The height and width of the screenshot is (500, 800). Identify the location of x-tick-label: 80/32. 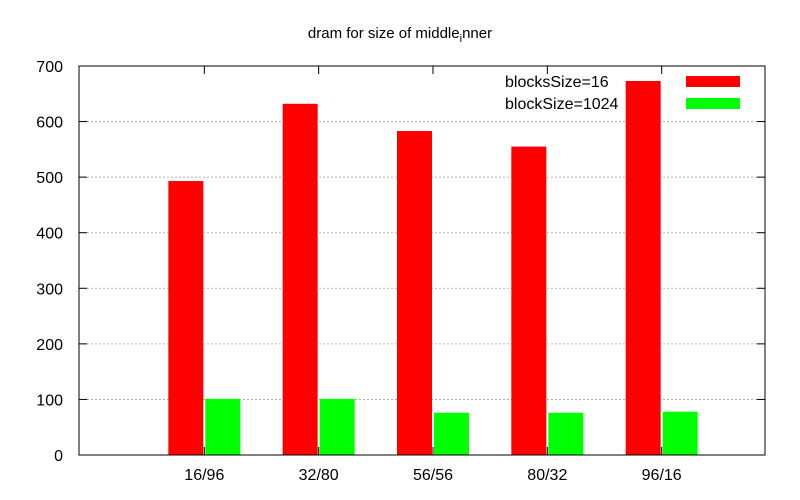
(547, 475).